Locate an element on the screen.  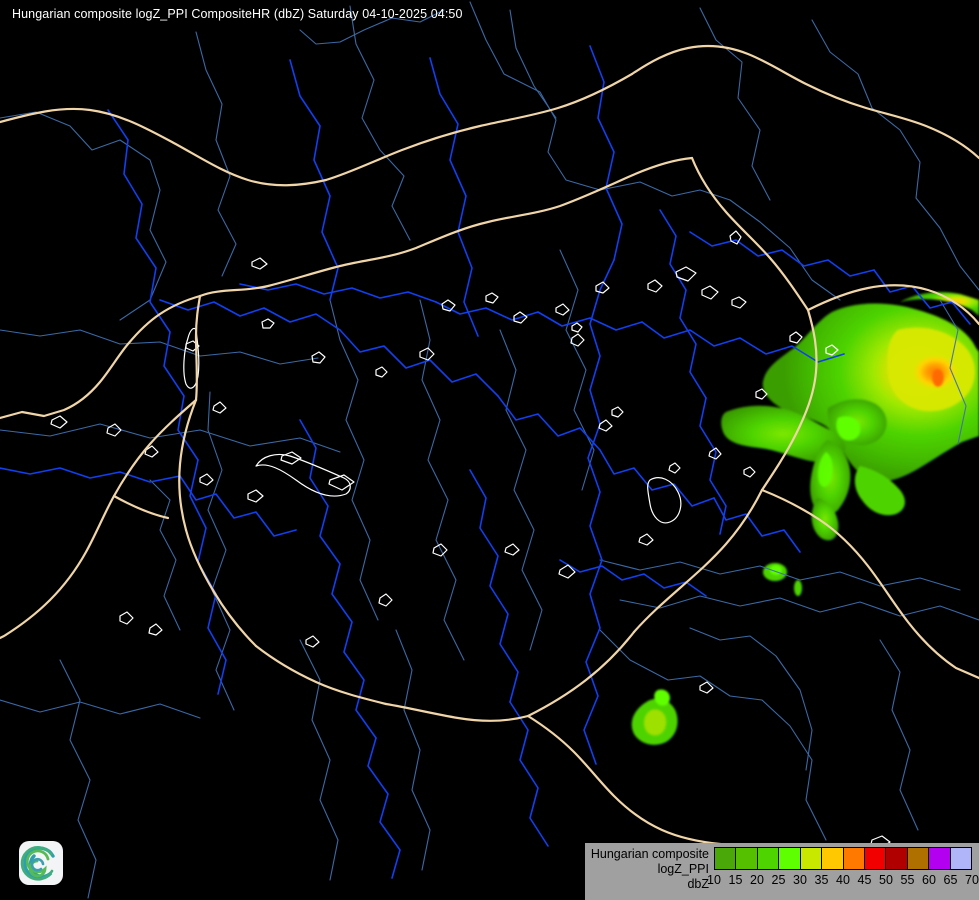
colorbar-tick-70: 70 is located at coordinates (972, 880).